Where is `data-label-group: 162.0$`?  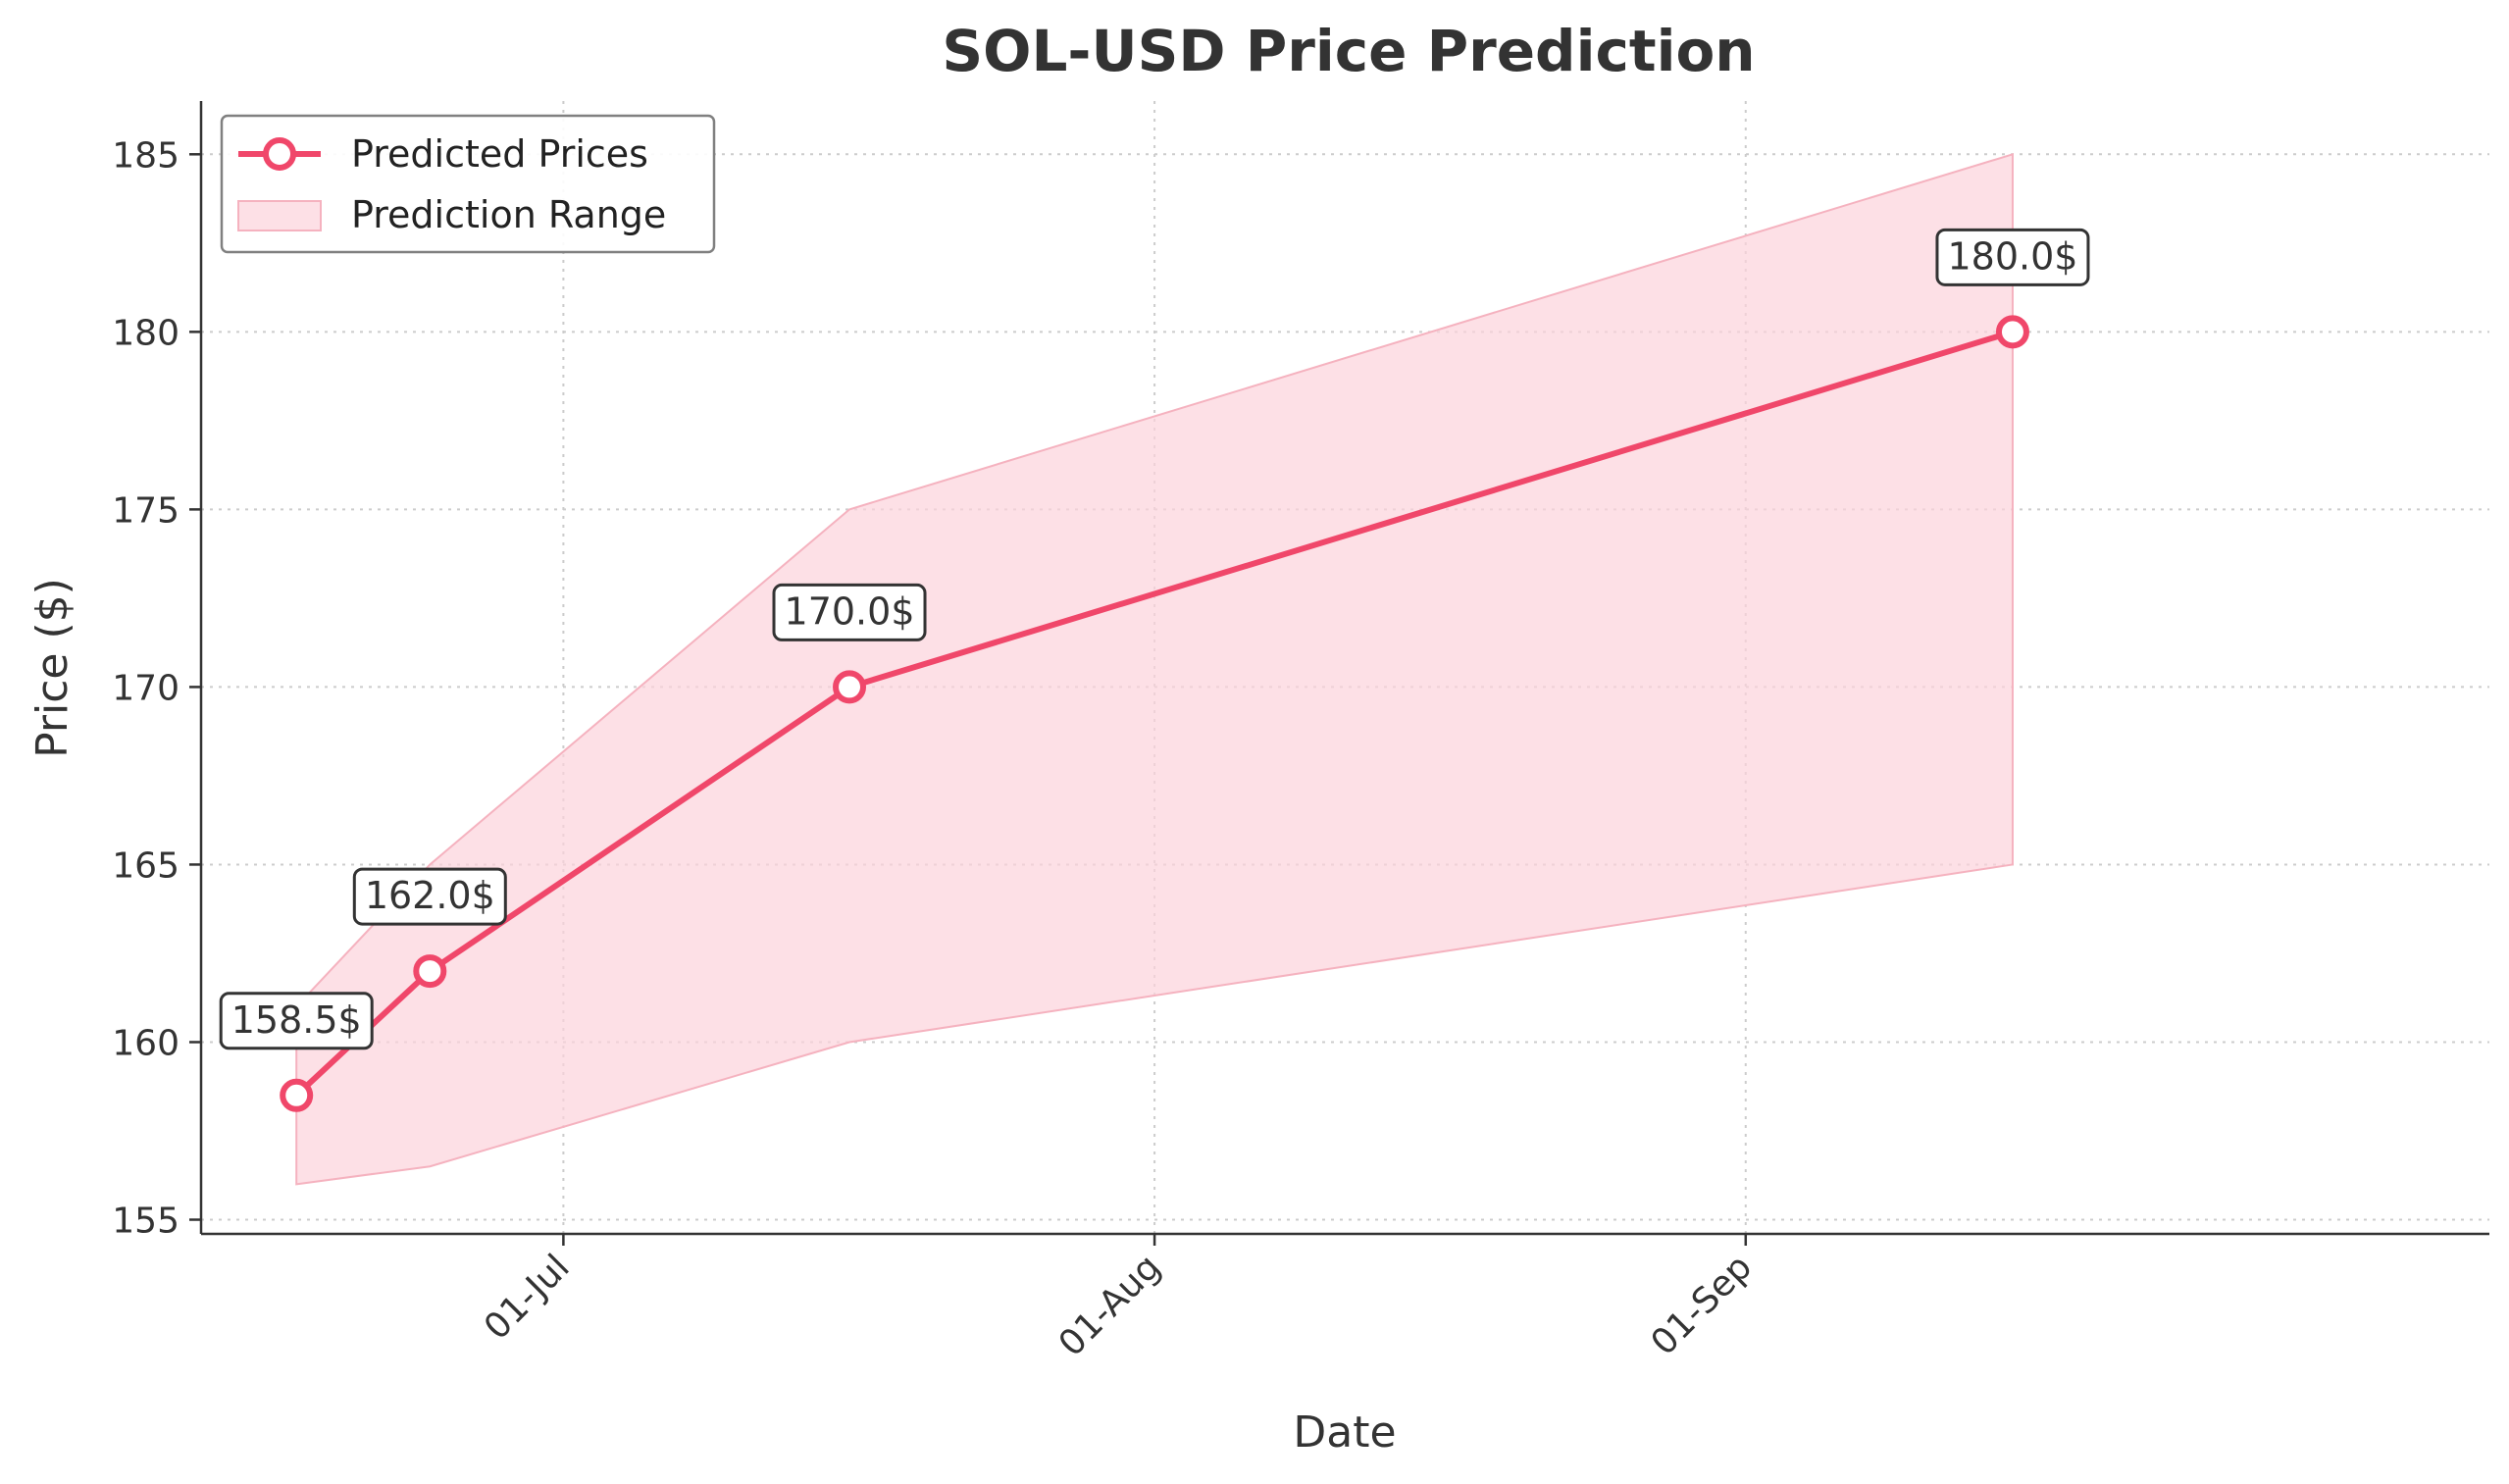 data-label-group: 162.0$ is located at coordinates (429, 897).